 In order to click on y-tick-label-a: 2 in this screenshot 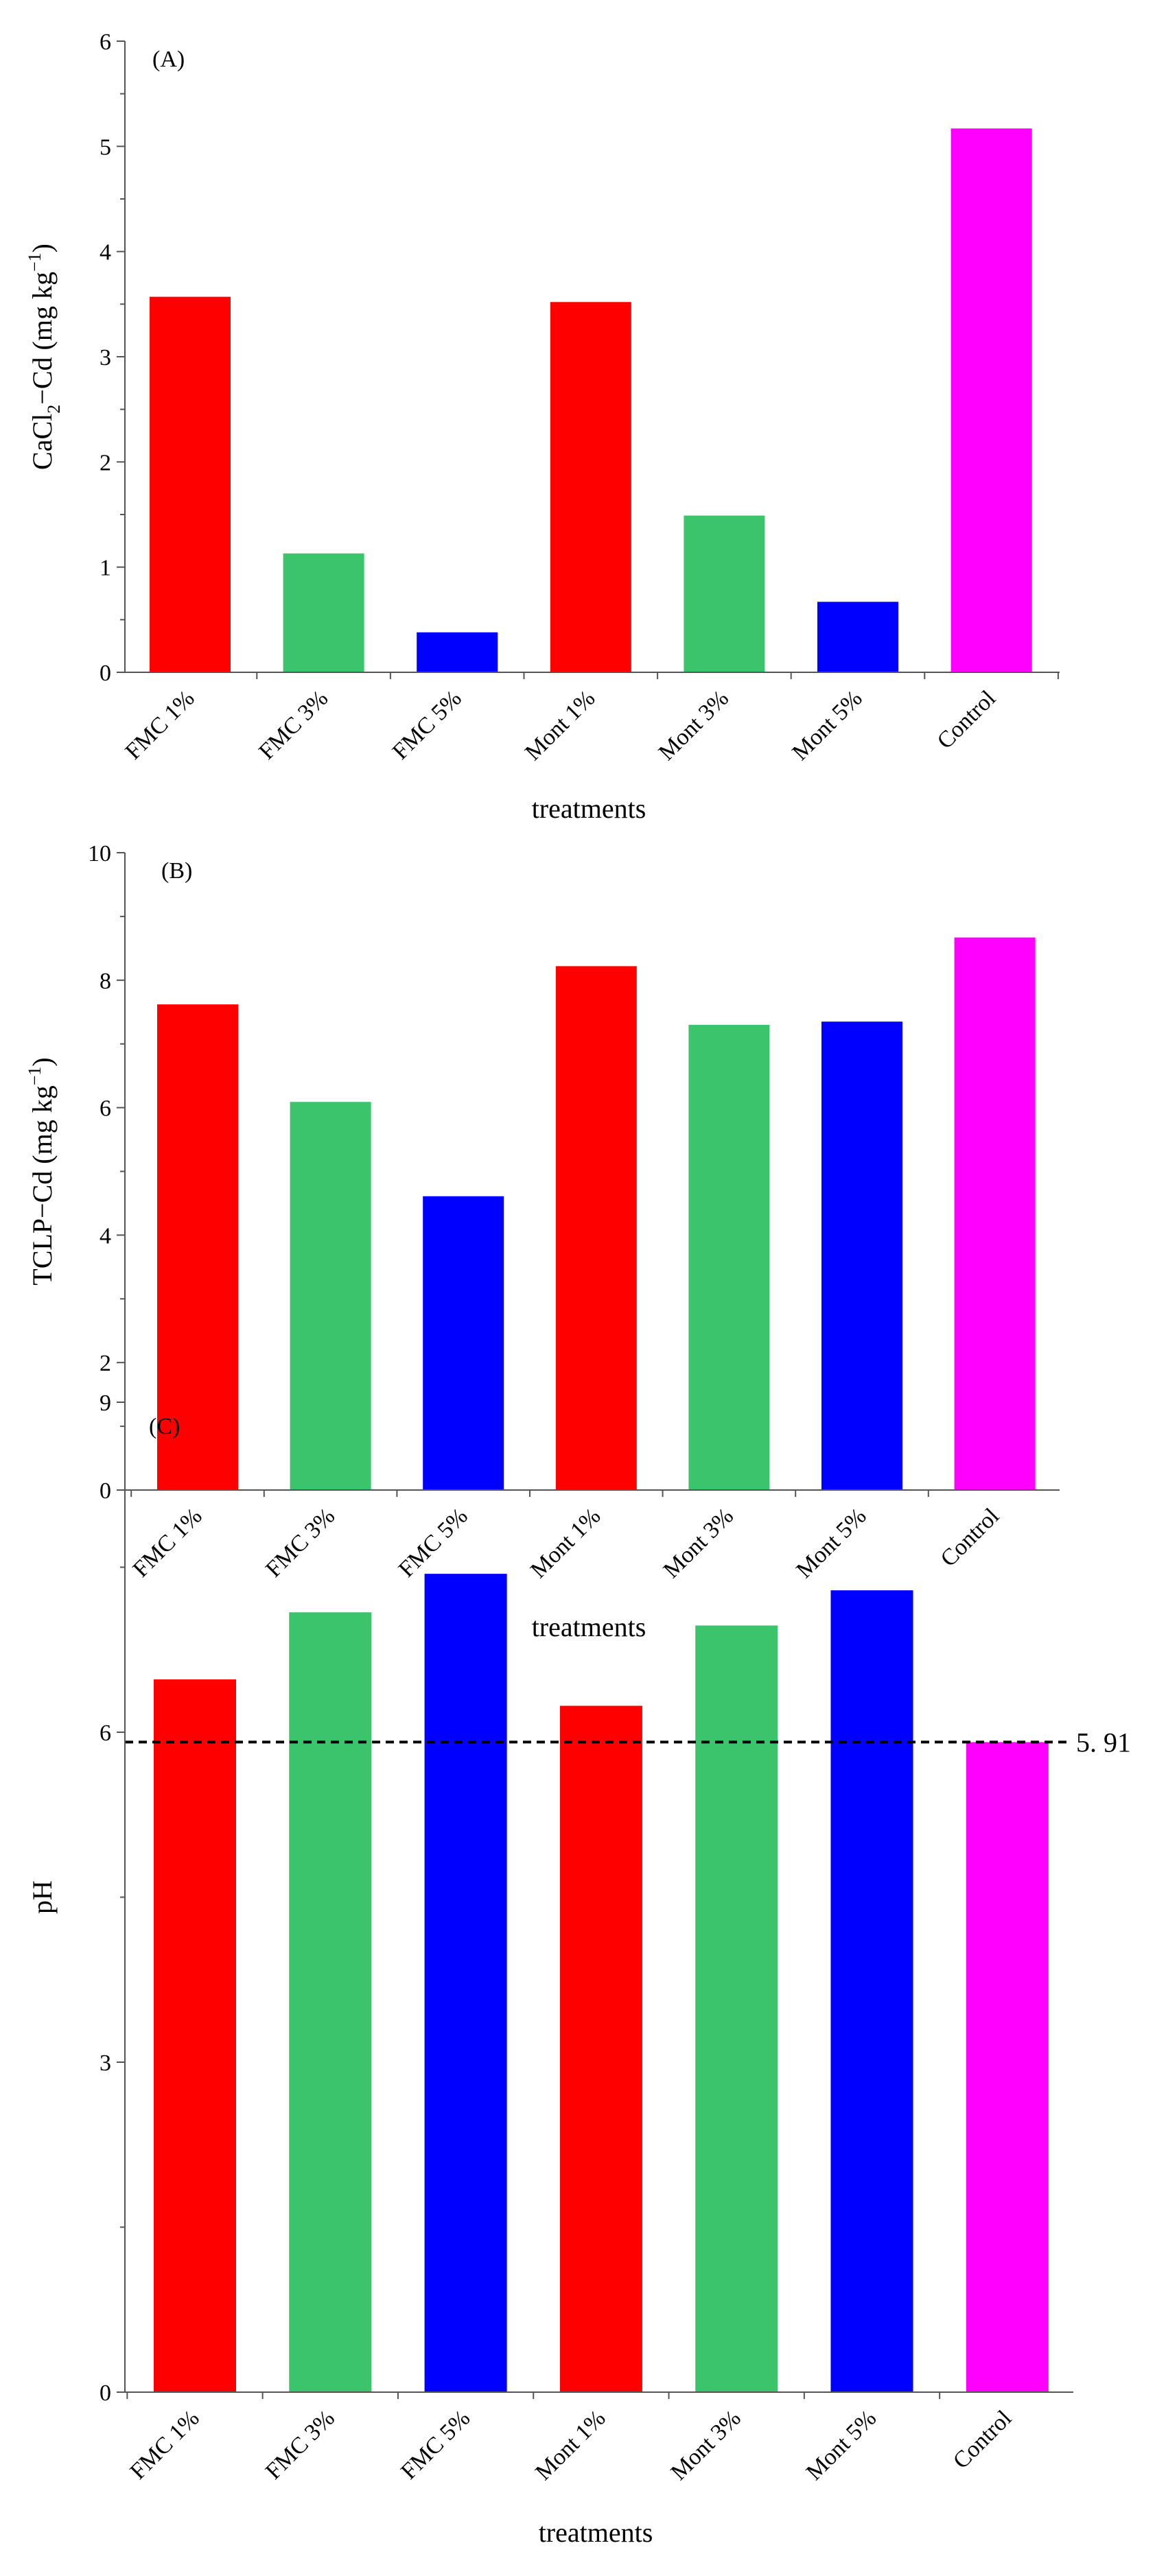, I will do `click(105, 462)`.